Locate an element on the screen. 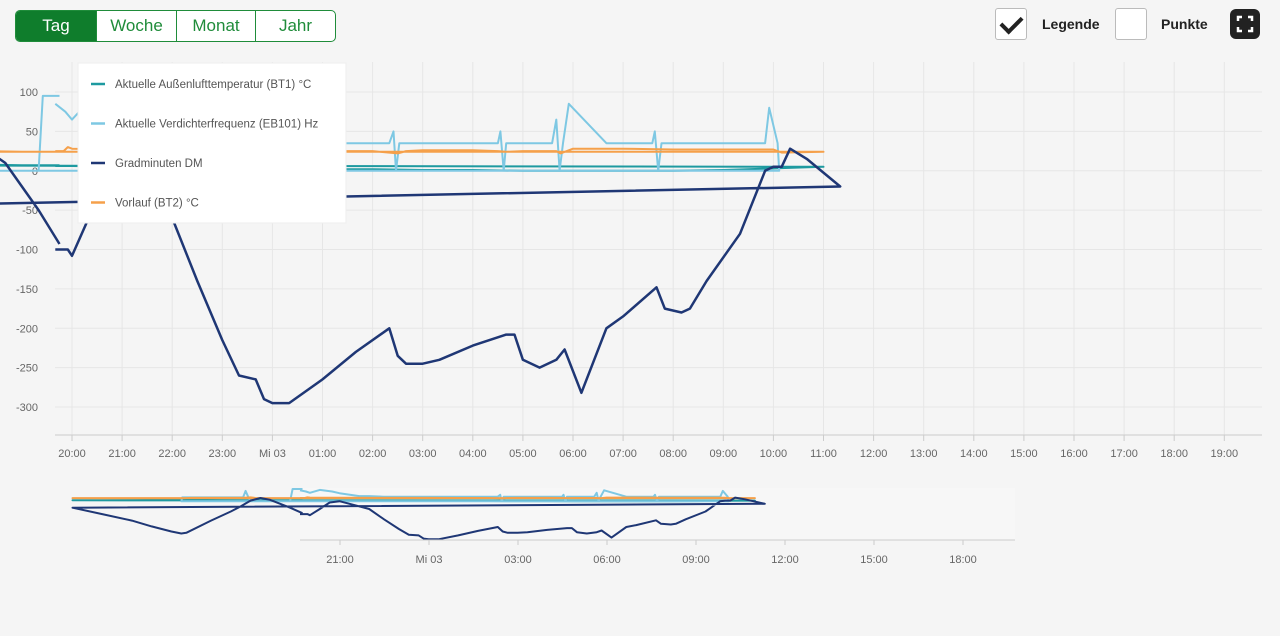 The width and height of the screenshot is (1280, 636). y-tick-label: -150 is located at coordinates (27, 290).